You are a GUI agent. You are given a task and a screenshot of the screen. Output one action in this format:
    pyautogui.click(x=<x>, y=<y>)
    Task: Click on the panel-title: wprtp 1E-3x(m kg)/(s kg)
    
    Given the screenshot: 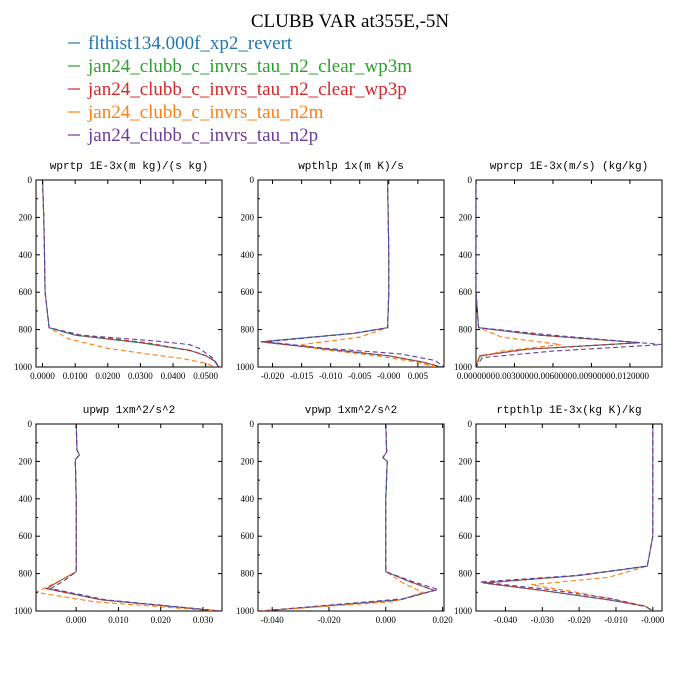 What is the action you would take?
    pyautogui.click(x=129, y=167)
    